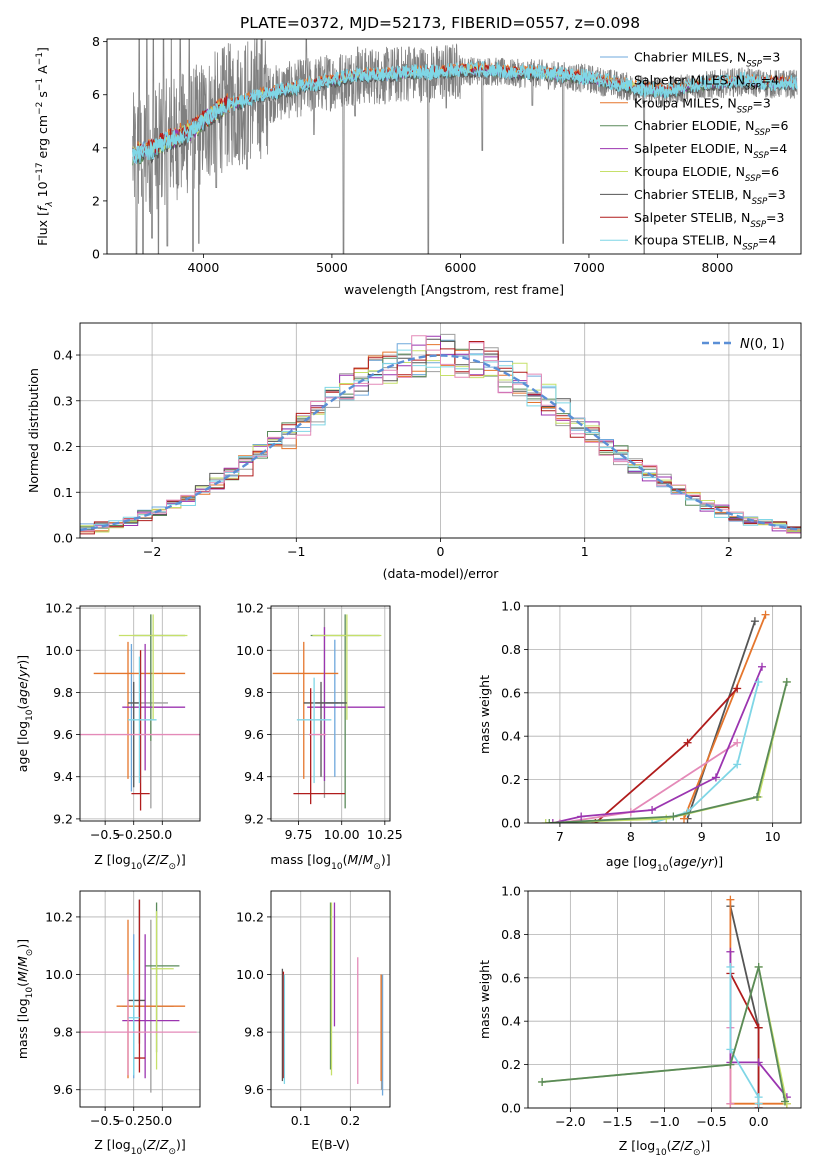 The height and width of the screenshot is (1170, 819). What do you see at coordinates (59, 650) in the screenshot?
I see `y-tick-label: 10.0` at bounding box center [59, 650].